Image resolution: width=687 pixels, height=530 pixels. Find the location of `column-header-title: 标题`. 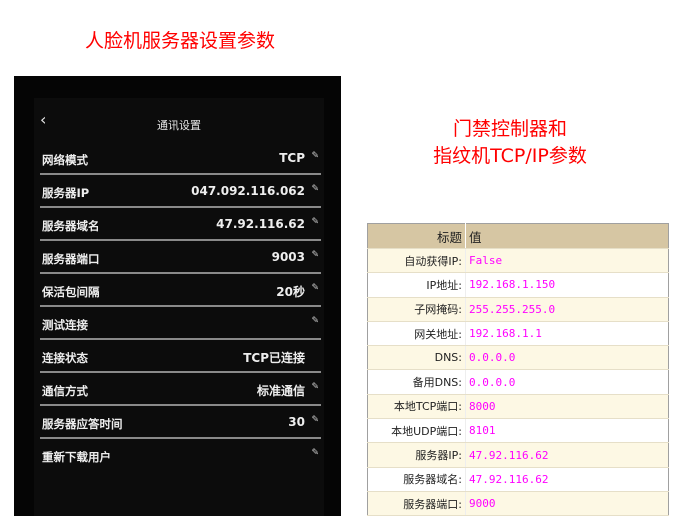

column-header-title: 标题 is located at coordinates (416, 236).